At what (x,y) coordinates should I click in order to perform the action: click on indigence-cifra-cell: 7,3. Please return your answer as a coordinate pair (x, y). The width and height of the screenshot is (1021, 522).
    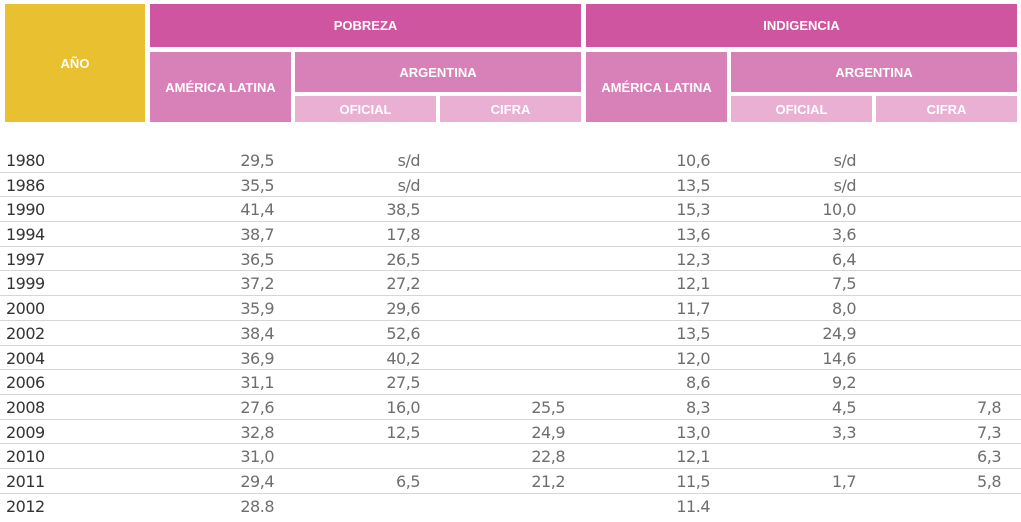
    Looking at the image, I should click on (989, 432).